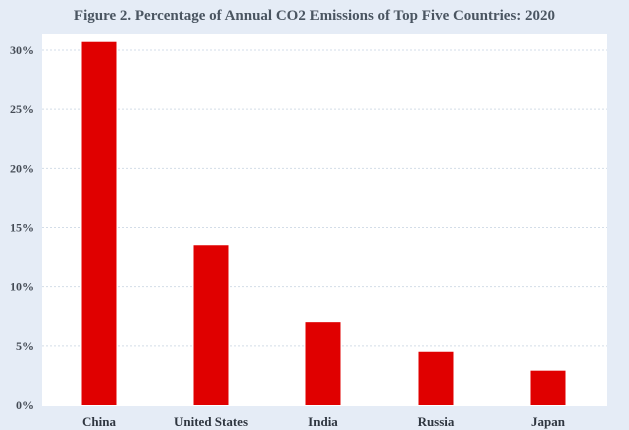 The image size is (629, 430). I want to click on x-category-label: Russia, so click(436, 421).